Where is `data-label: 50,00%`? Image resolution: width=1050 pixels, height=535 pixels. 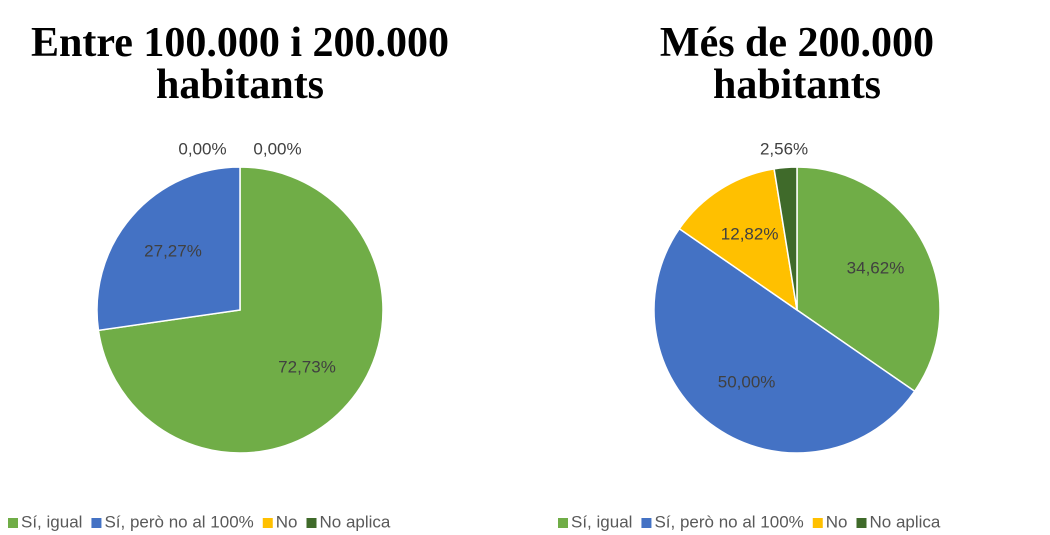 data-label: 50,00% is located at coordinates (747, 381).